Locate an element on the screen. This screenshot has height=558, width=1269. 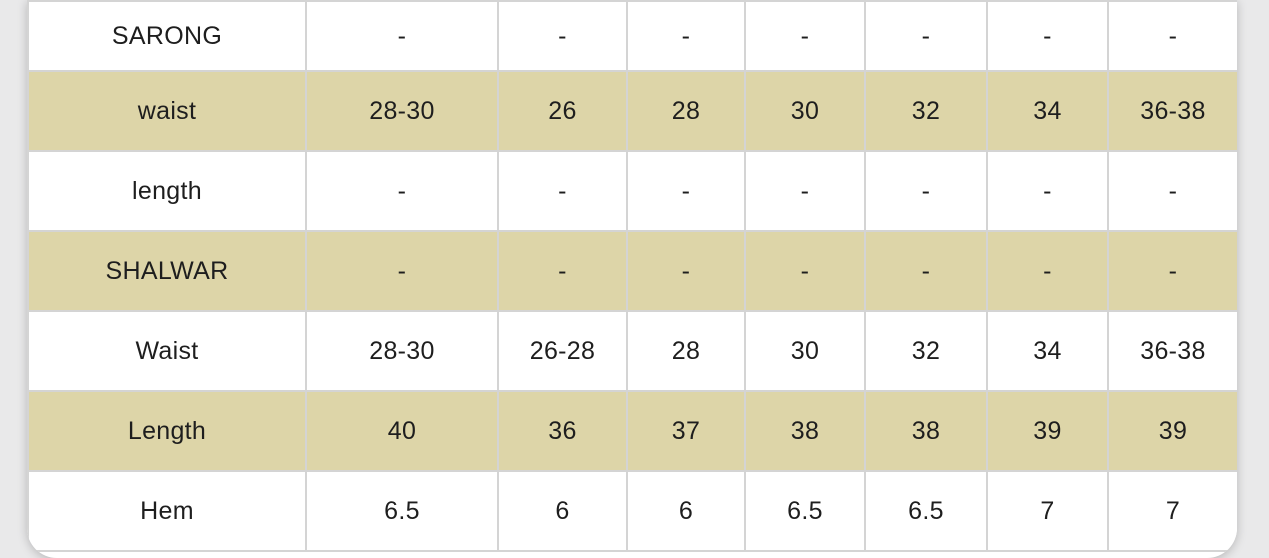
row-label-cell: length is located at coordinates (167, 191).